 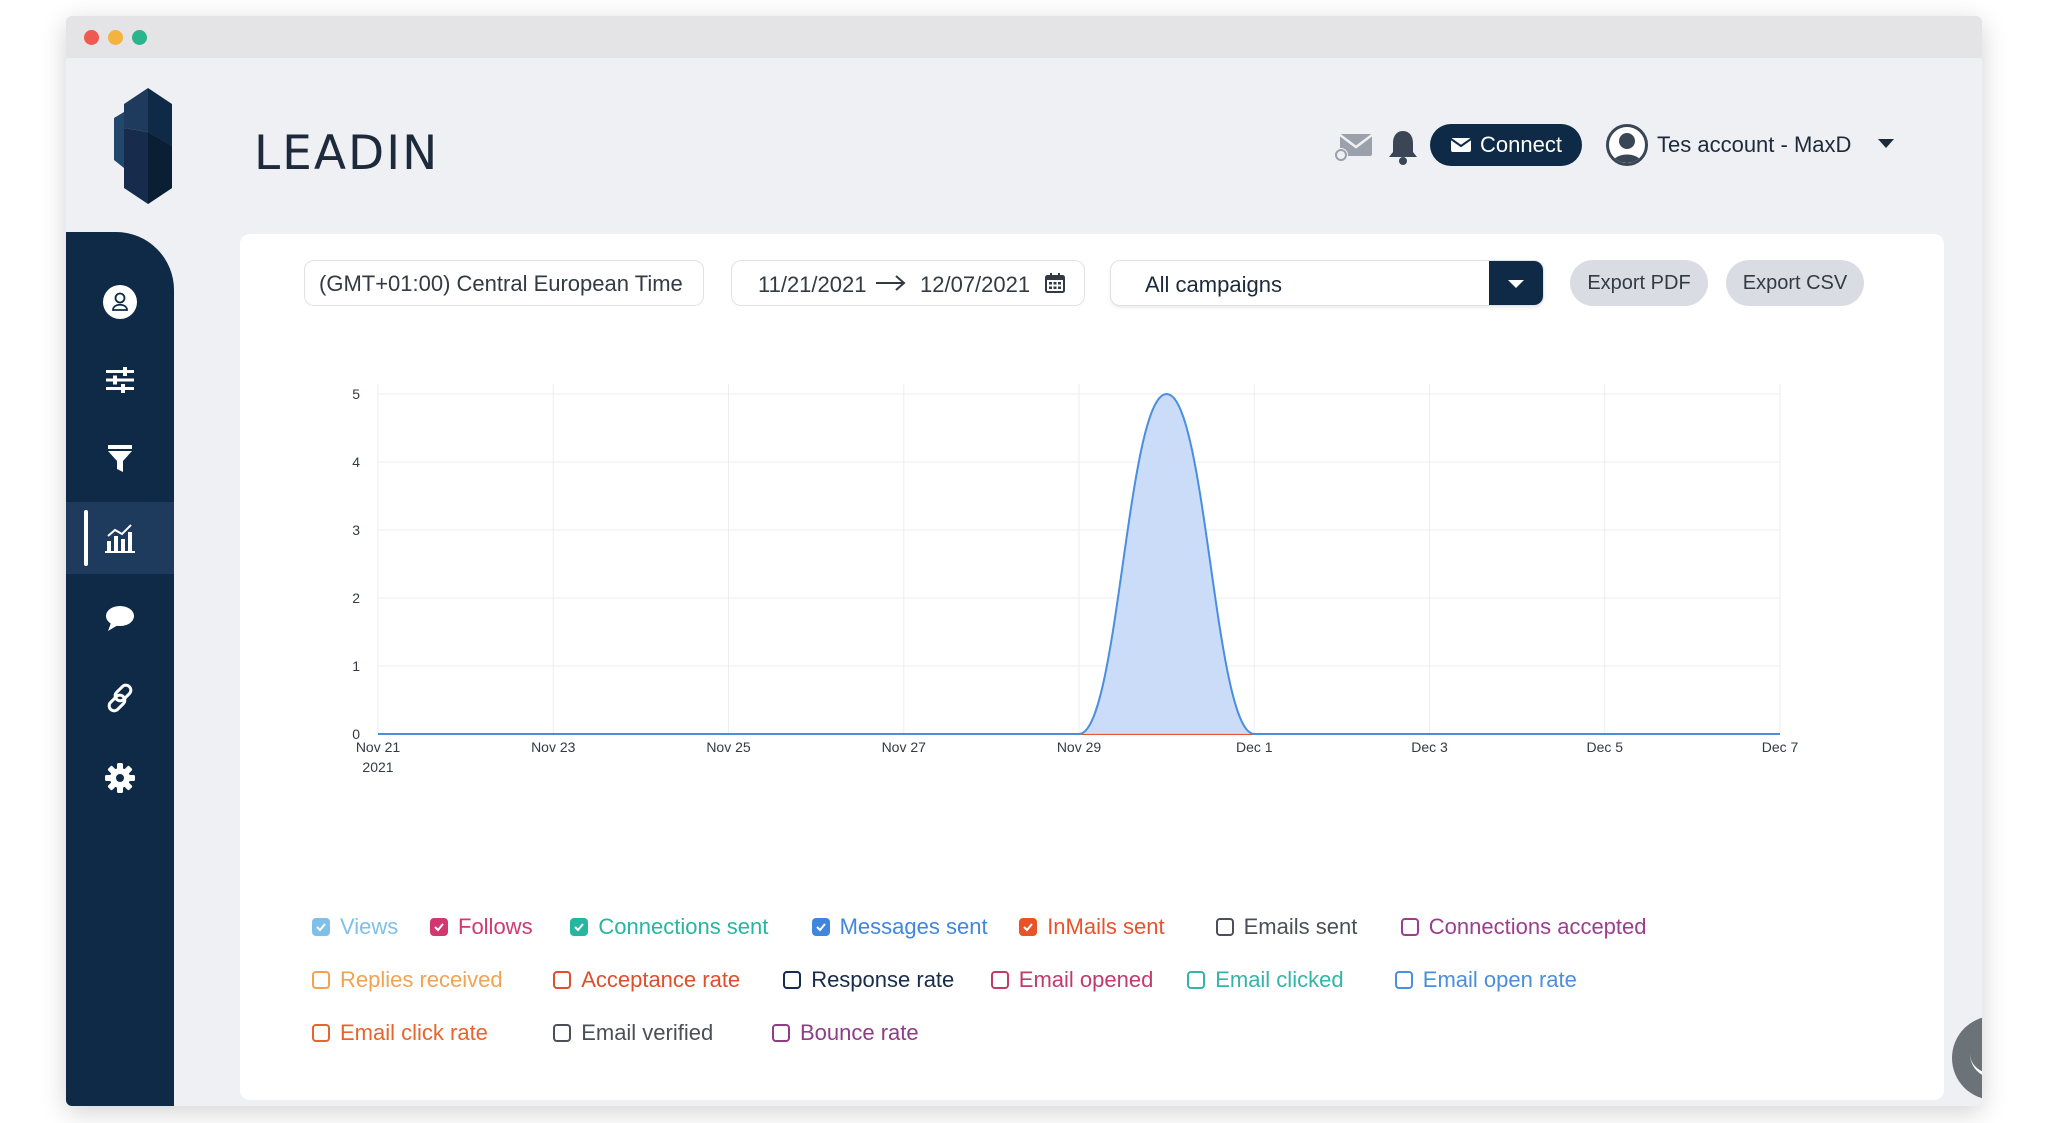 I want to click on legend-label: Messages sent, so click(x=913, y=926).